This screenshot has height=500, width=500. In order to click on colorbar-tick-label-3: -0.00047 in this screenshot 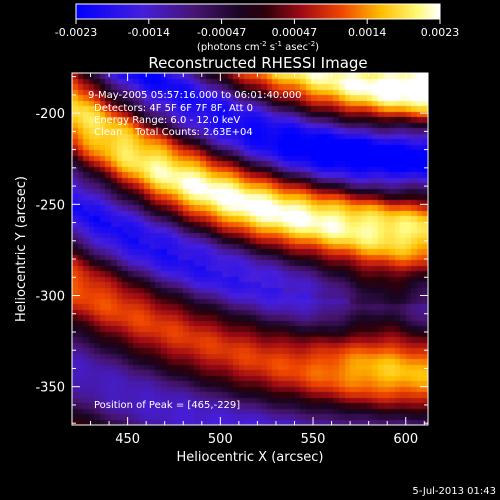, I will do `click(221, 32)`.